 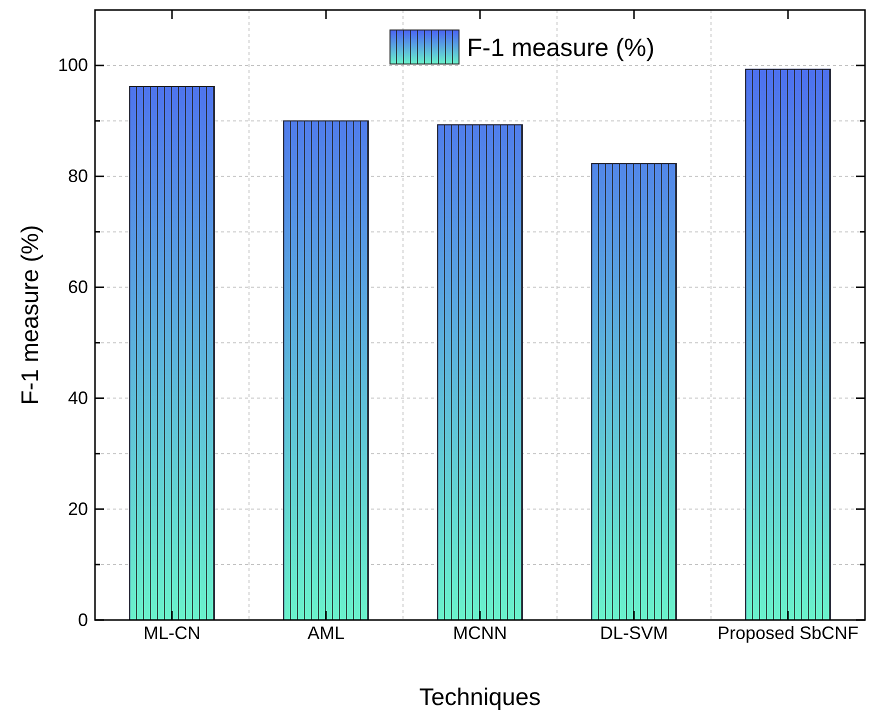 I want to click on y-tick-label: 100, so click(x=73, y=65).